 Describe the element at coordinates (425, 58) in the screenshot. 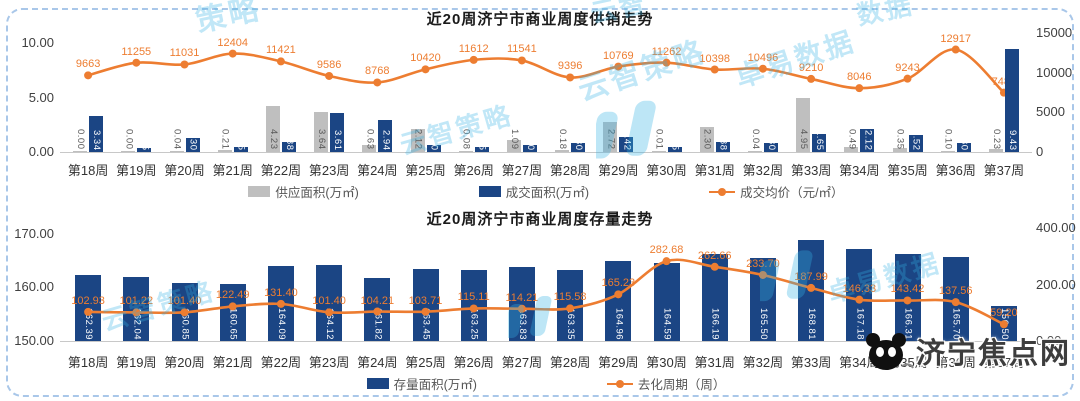

I see `line-value-label: 10420` at that location.